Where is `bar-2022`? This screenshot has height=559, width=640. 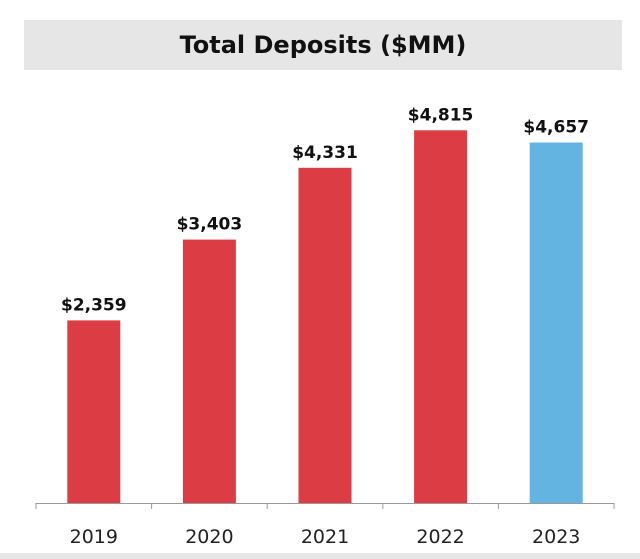
bar-2022 is located at coordinates (441, 317).